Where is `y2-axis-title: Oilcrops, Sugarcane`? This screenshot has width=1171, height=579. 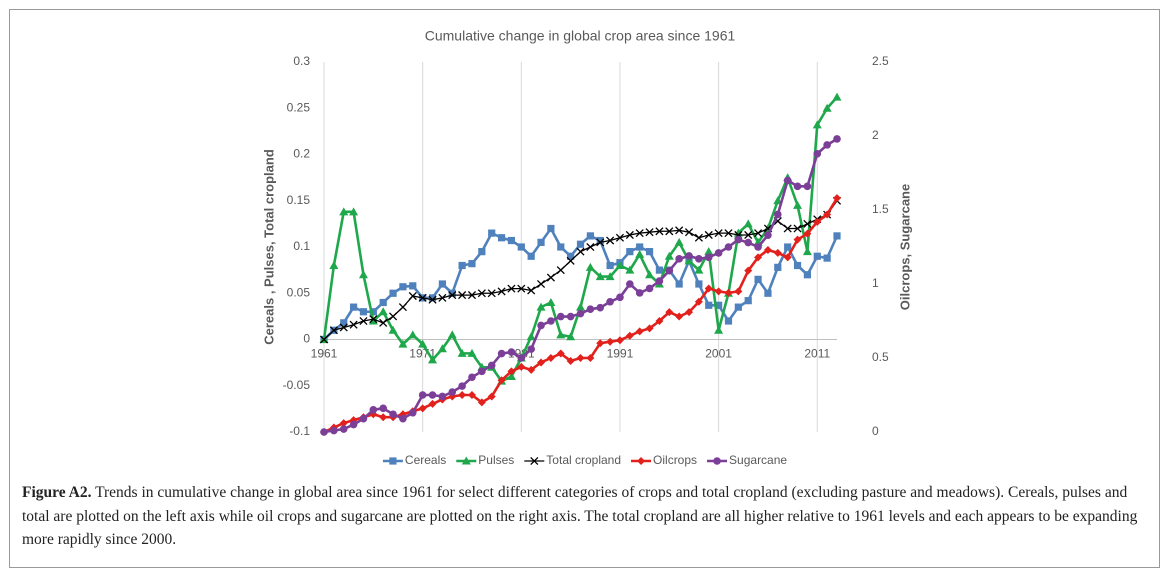
y2-axis-title: Oilcrops, Sugarcane is located at coordinates (904, 247).